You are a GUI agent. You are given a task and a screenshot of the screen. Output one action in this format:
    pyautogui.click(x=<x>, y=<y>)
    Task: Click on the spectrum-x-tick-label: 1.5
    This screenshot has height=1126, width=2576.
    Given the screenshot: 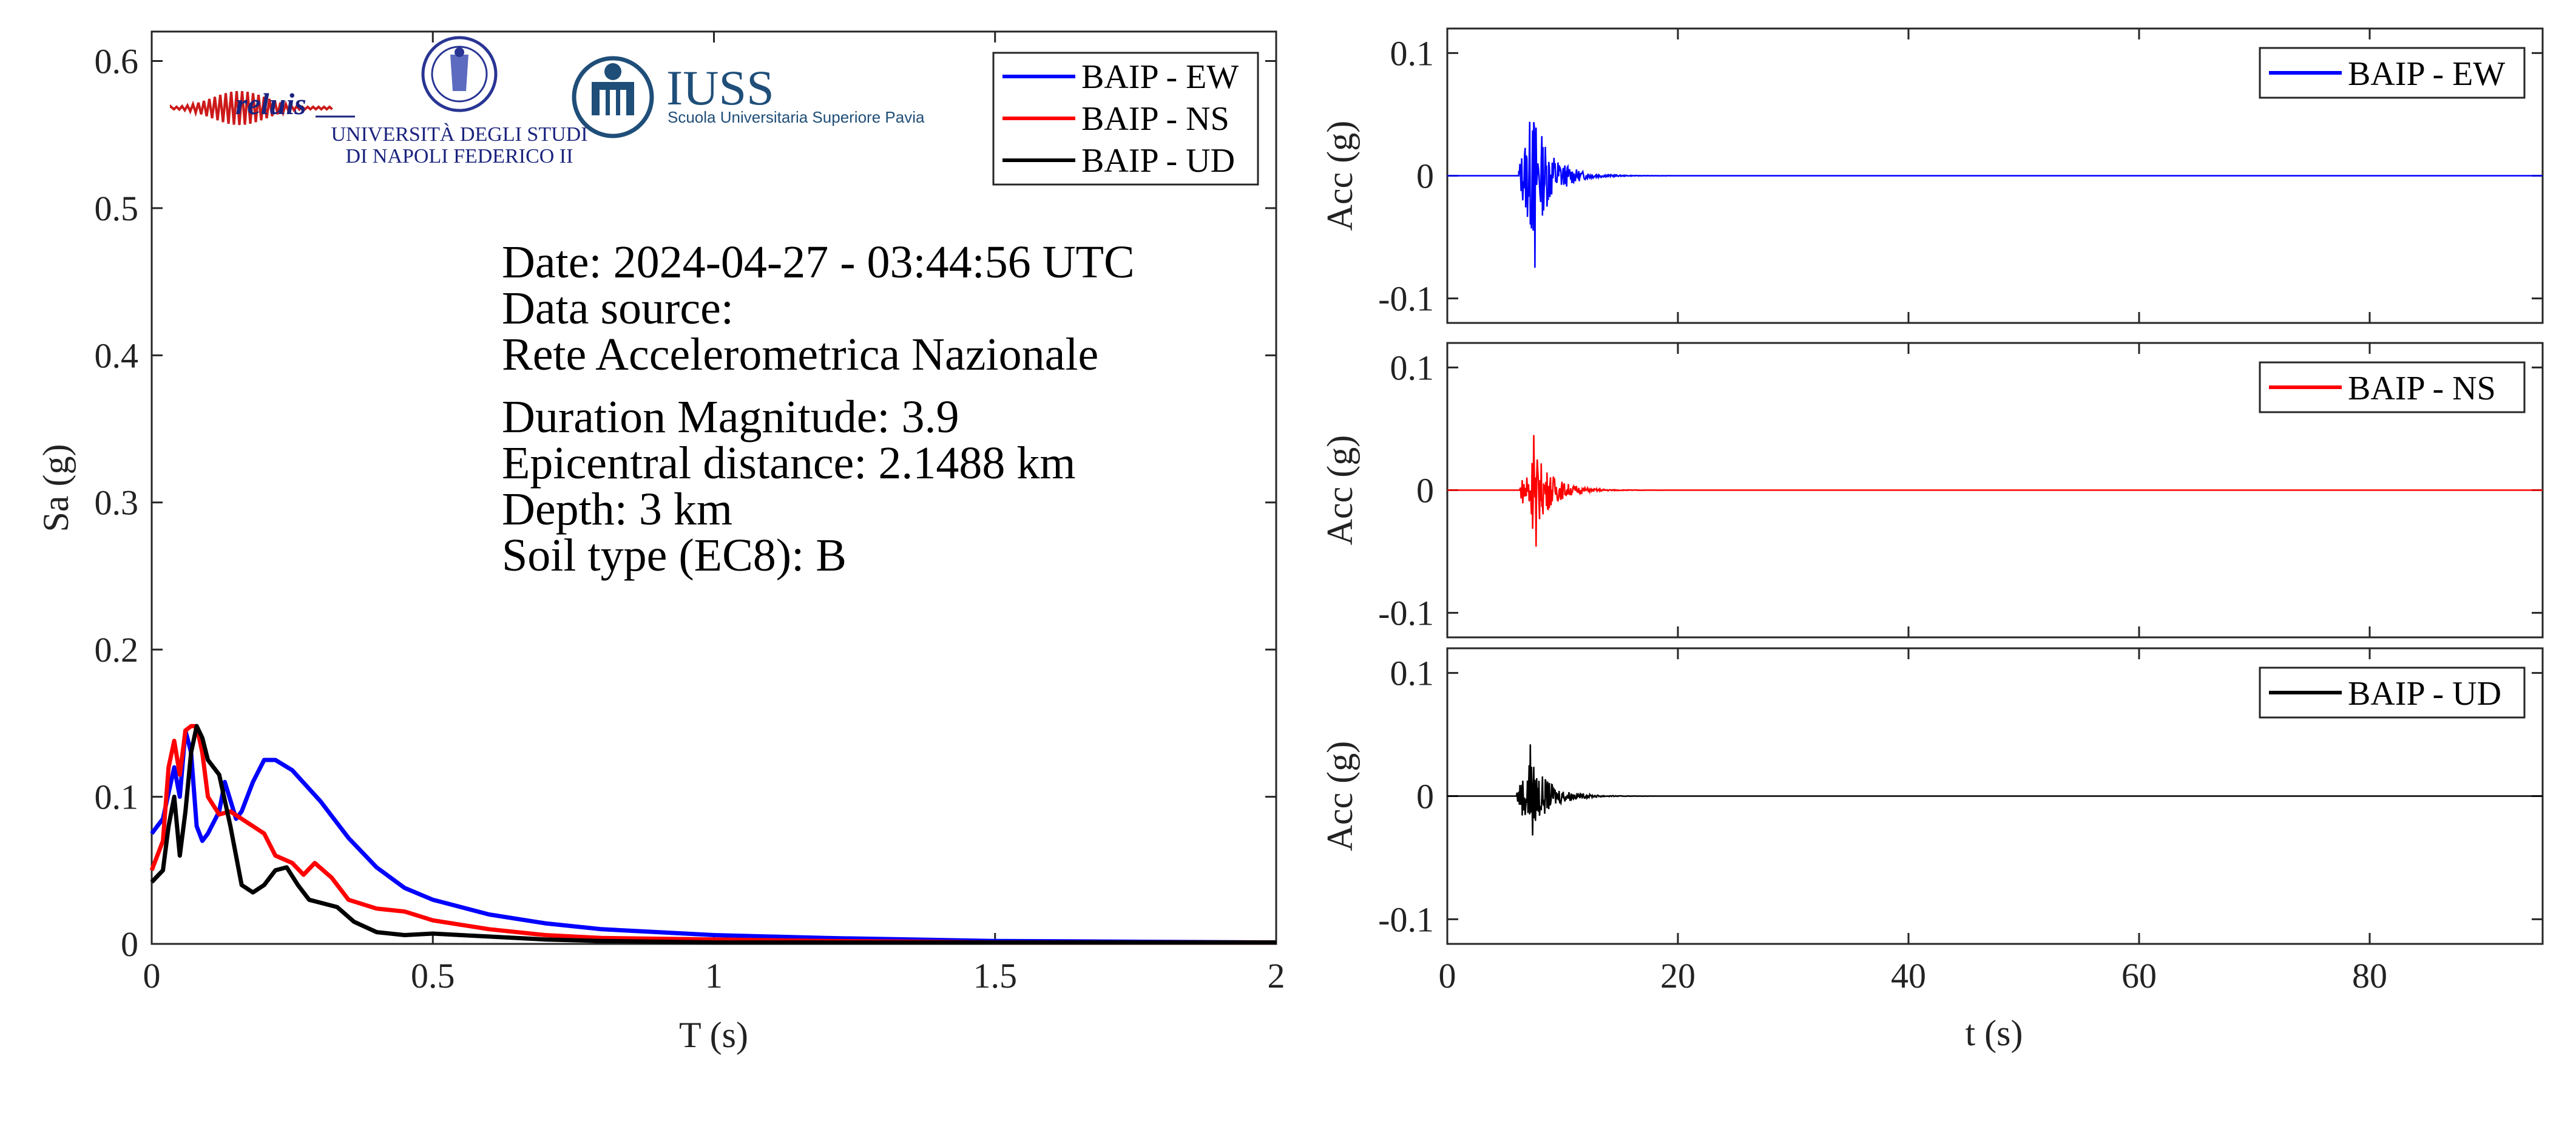 What is the action you would take?
    pyautogui.click(x=995, y=975)
    